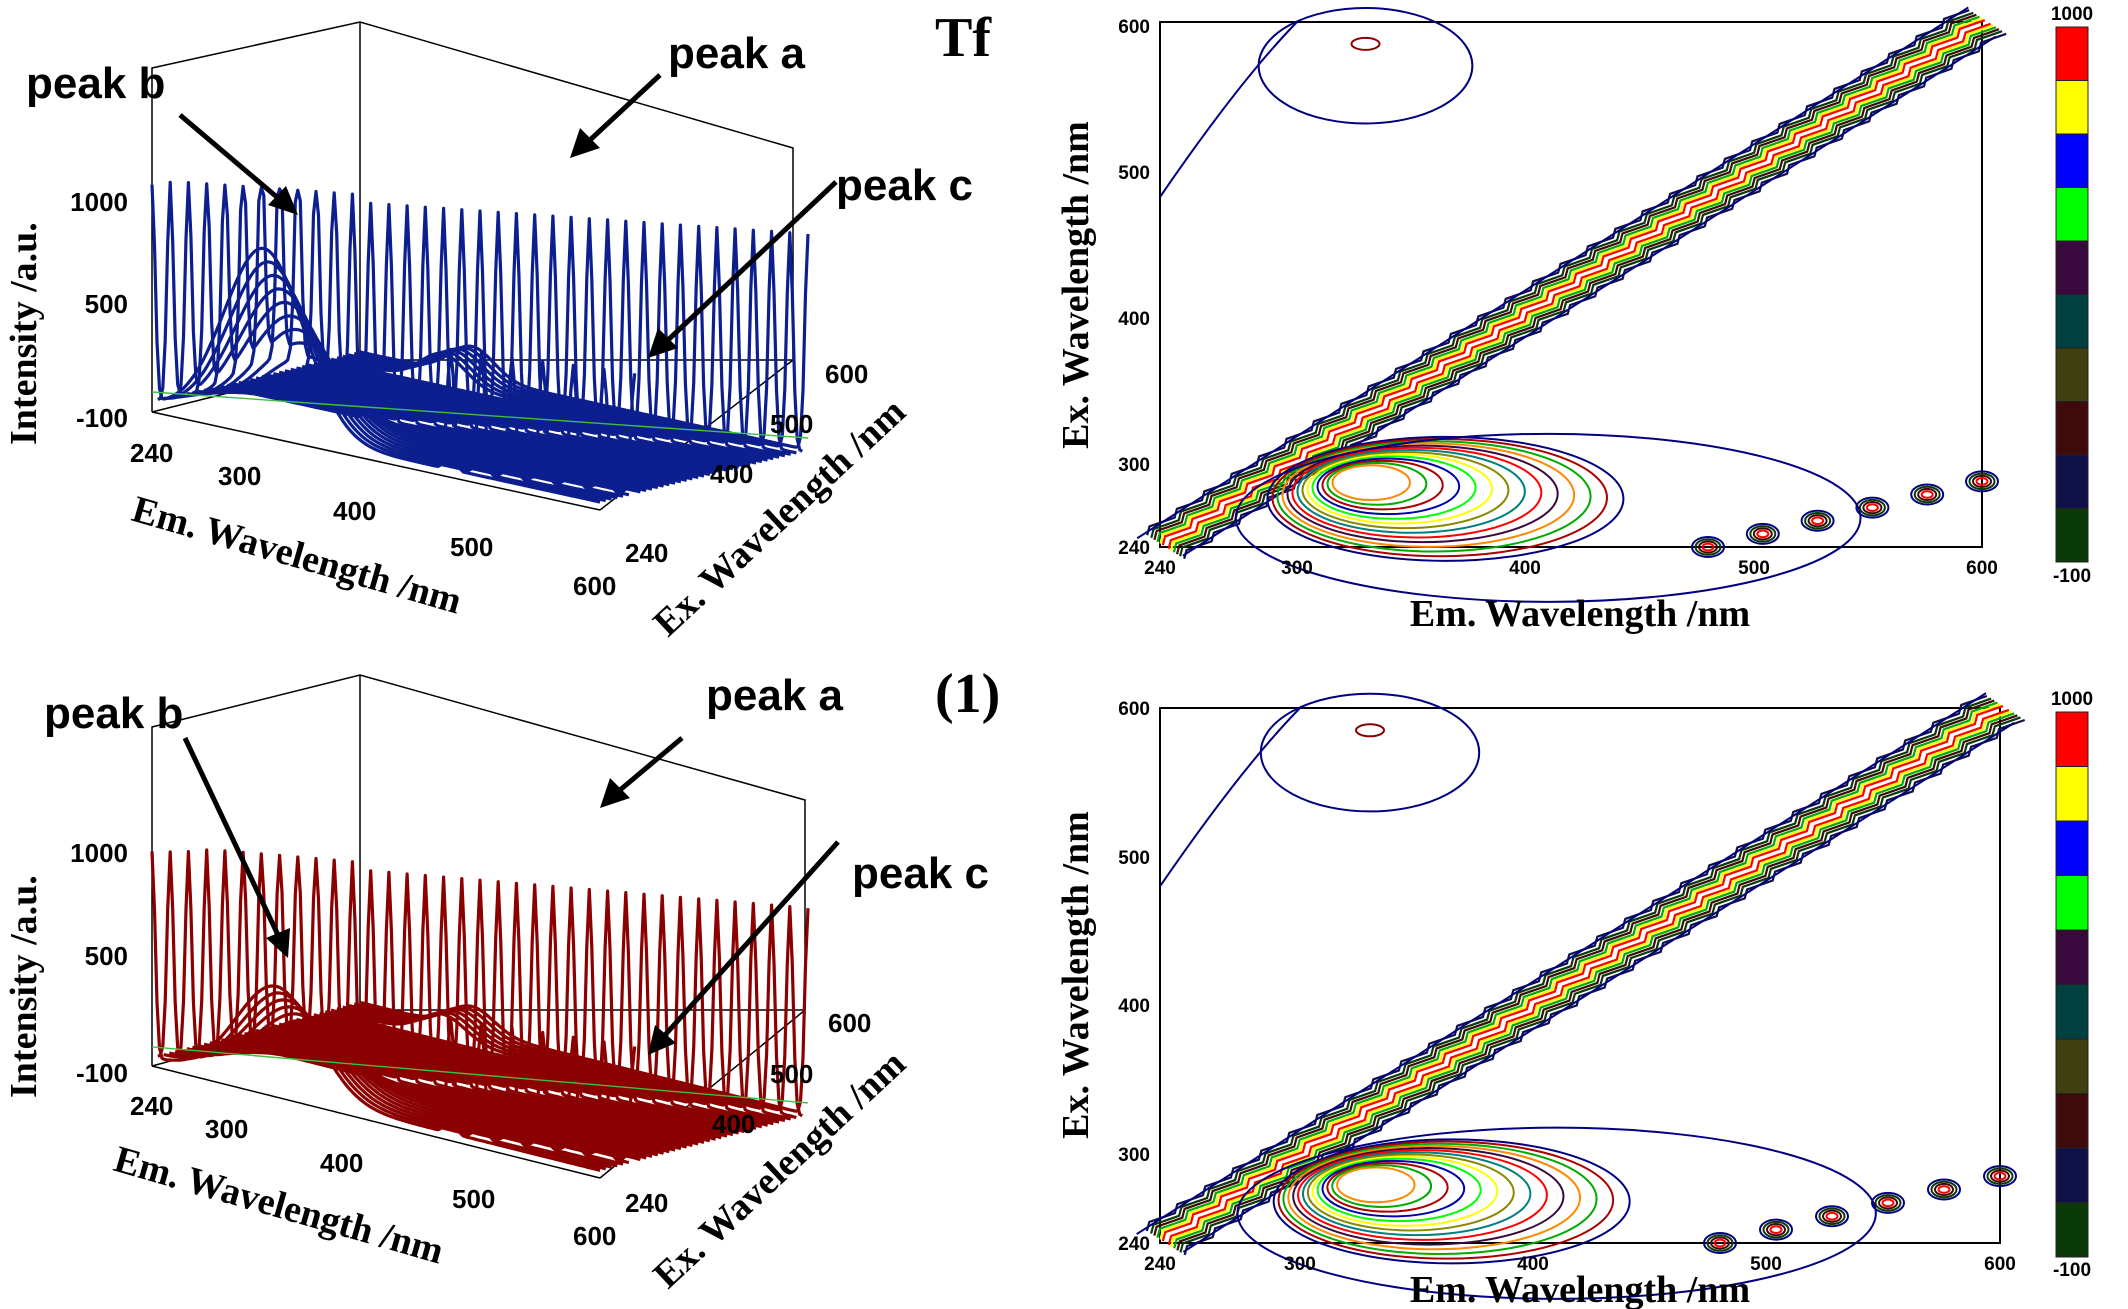  I want to click on peak-b-arrow, so click(229, 156).